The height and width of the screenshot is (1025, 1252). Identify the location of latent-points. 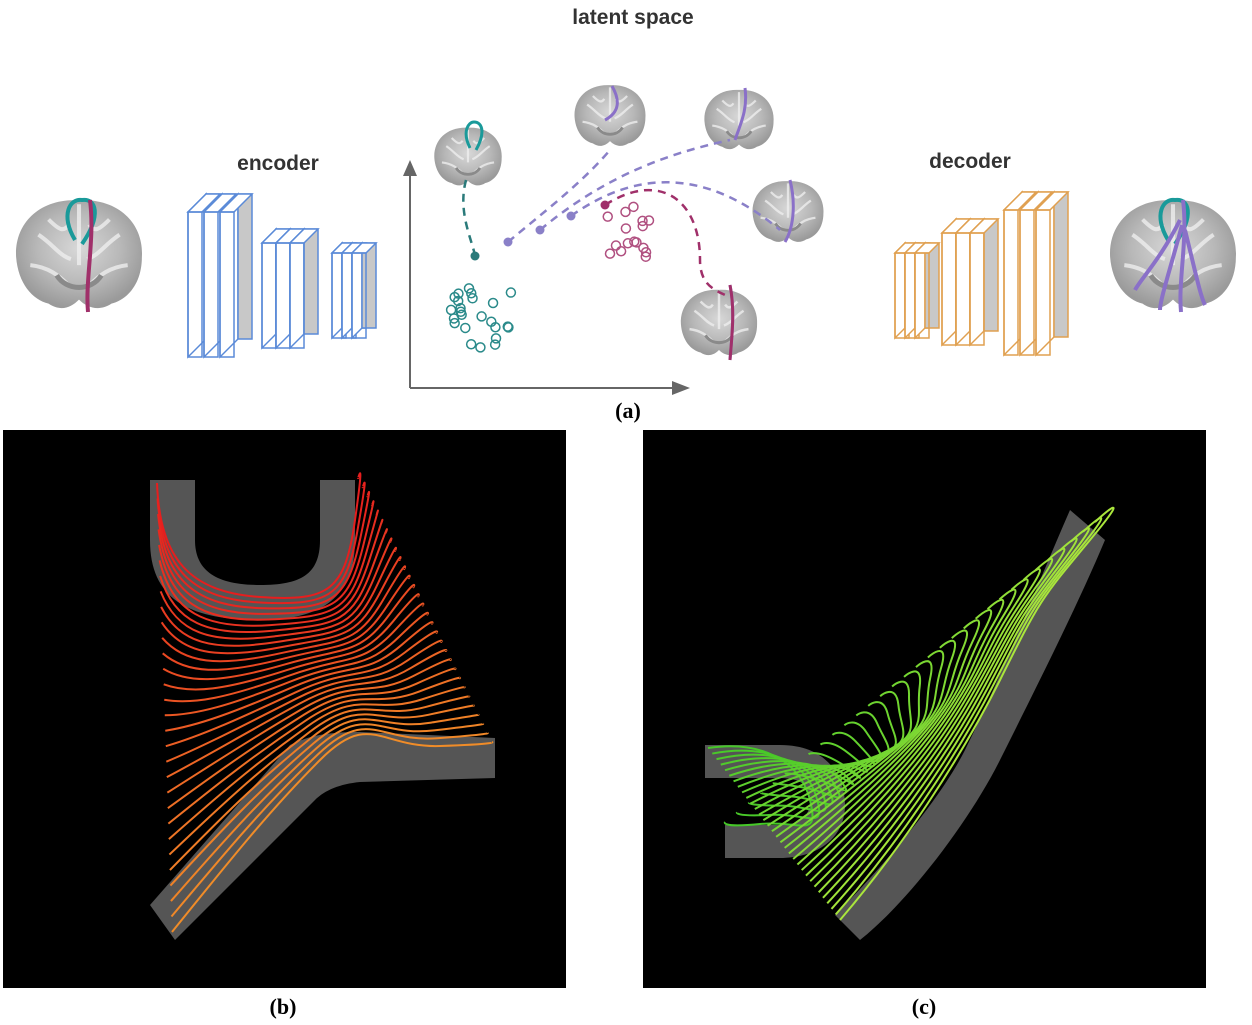
(540, 230).